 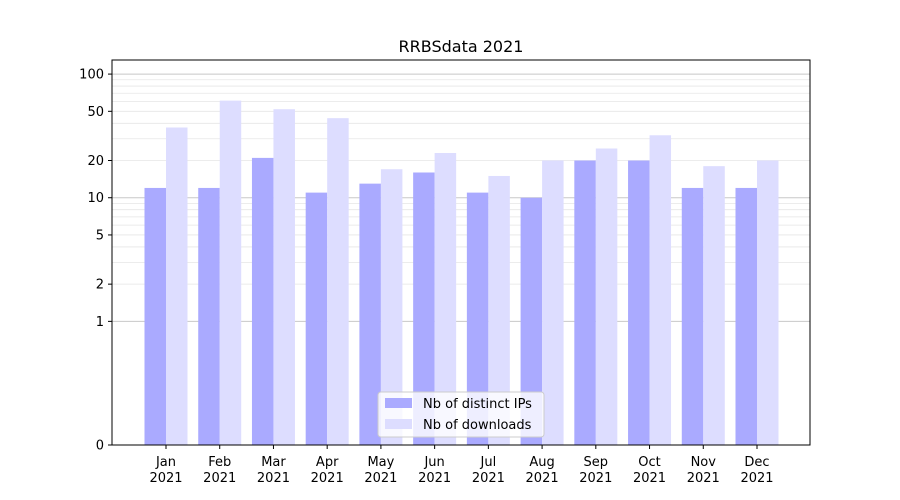 I want to click on legend-swatch-ips, so click(x=398, y=403).